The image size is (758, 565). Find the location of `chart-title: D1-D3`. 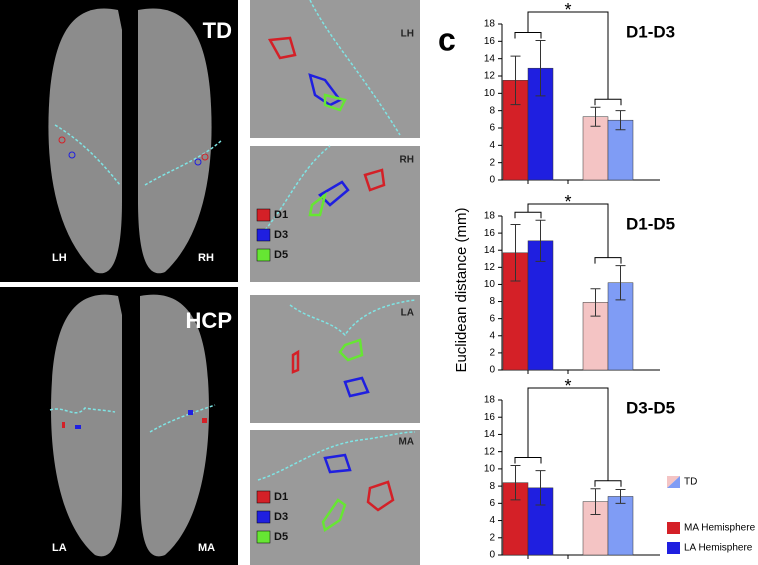

chart-title: D1-D3 is located at coordinates (650, 31).